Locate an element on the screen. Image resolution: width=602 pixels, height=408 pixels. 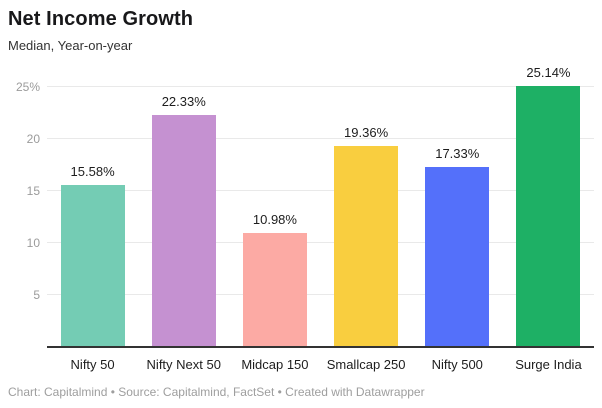
bar-value-label: 22.33% is located at coordinates (183, 101).